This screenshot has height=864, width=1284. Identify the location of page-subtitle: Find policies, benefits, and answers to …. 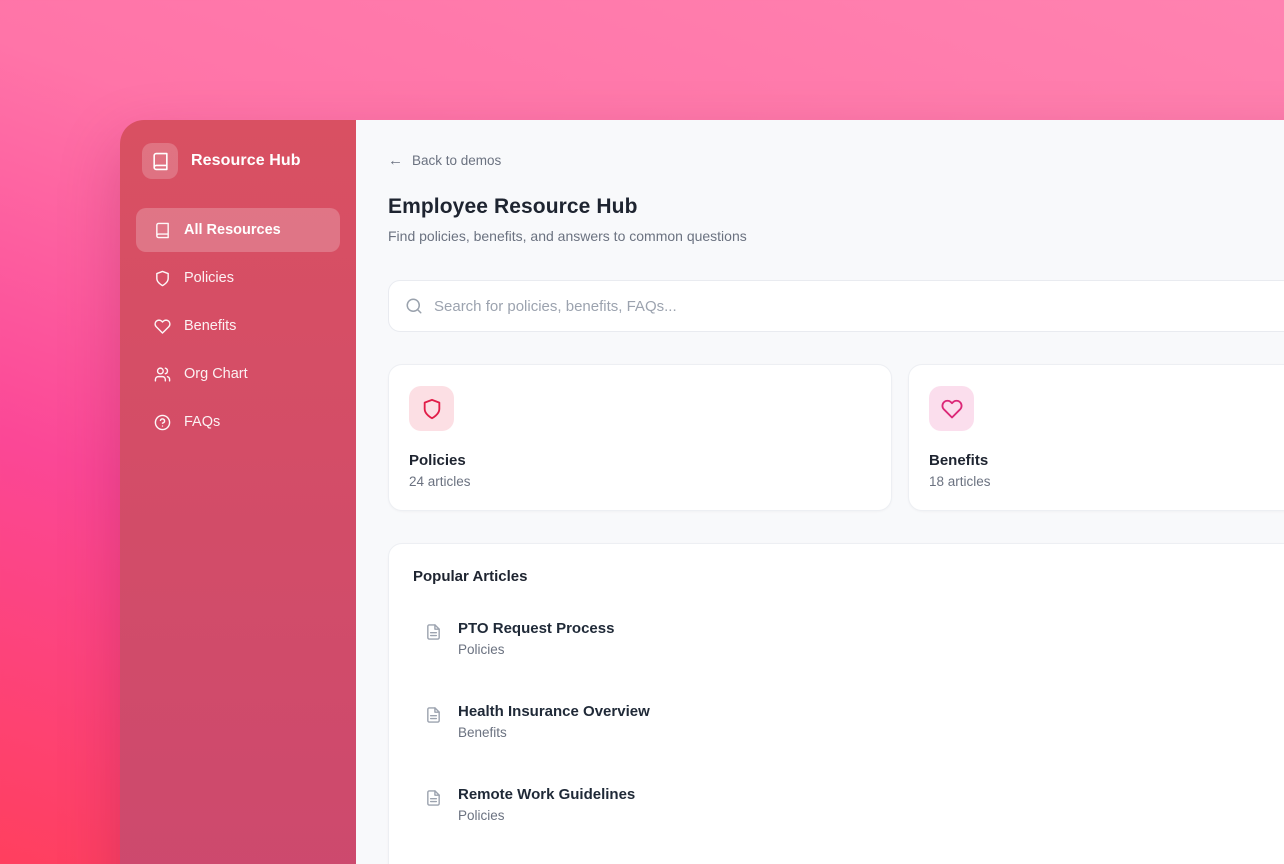
(567, 236).